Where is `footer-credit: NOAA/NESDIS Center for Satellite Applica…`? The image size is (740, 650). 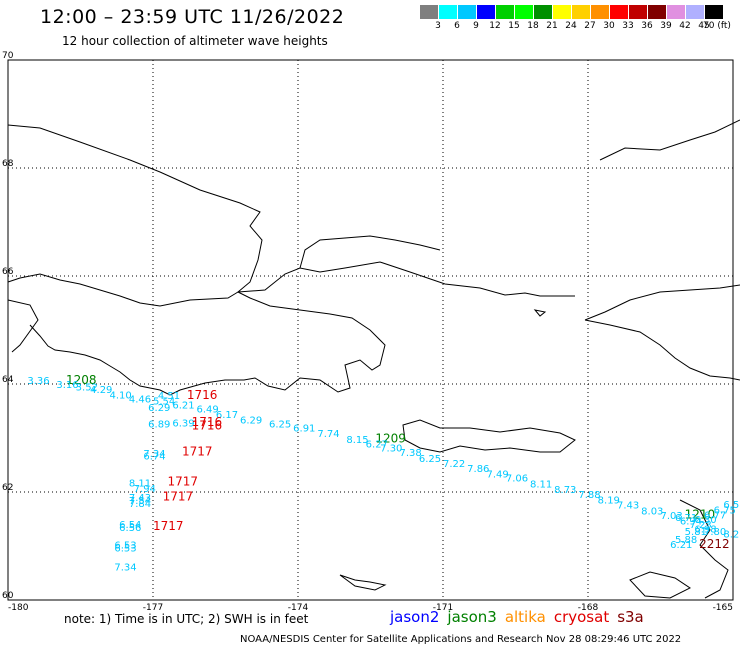 footer-credit: NOAA/NESDIS Center for Satellite Applica… is located at coordinates (461, 639).